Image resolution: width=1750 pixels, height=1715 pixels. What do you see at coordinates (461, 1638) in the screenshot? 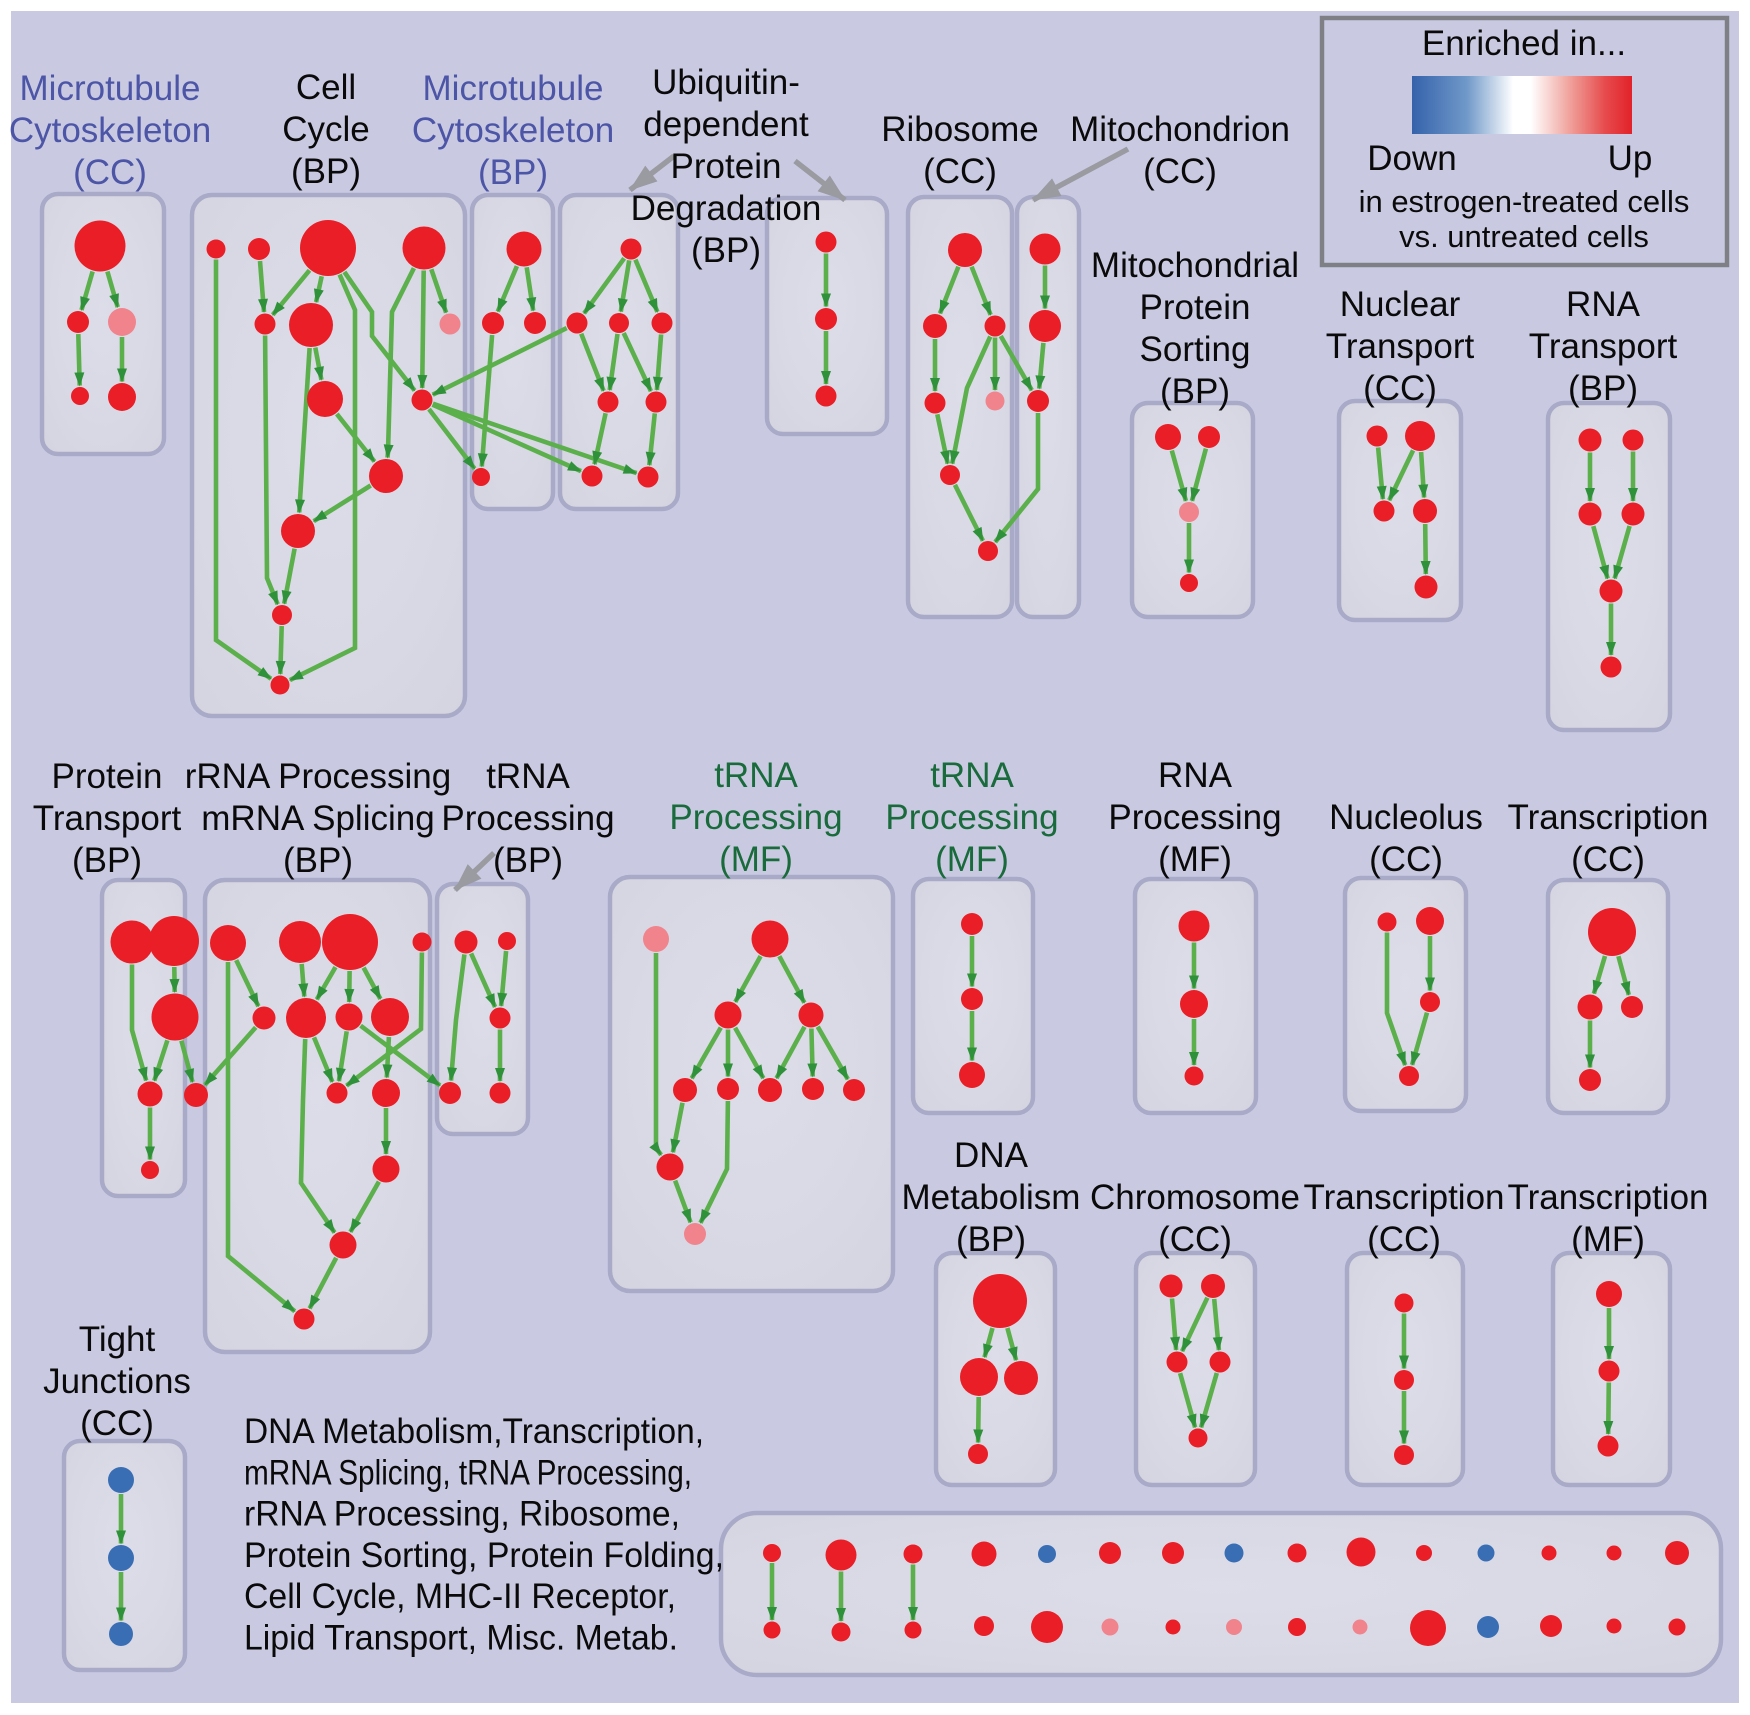
I see `svg-text: Lipid Transport, Misc. Metab.` at bounding box center [461, 1638].